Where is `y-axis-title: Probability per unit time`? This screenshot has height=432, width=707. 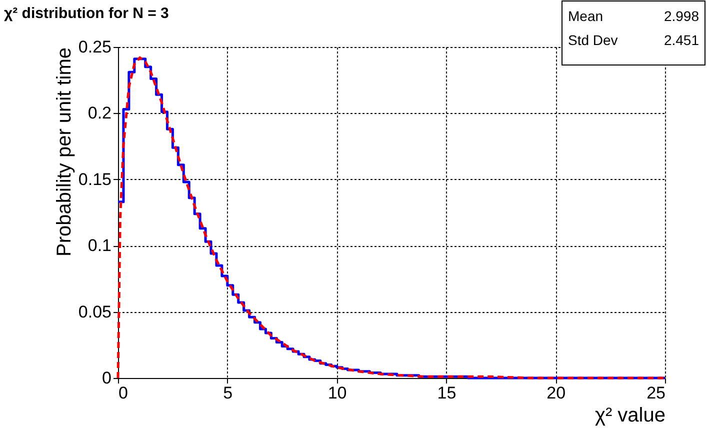
y-axis-title: Probability per unit time is located at coordinates (64, 152).